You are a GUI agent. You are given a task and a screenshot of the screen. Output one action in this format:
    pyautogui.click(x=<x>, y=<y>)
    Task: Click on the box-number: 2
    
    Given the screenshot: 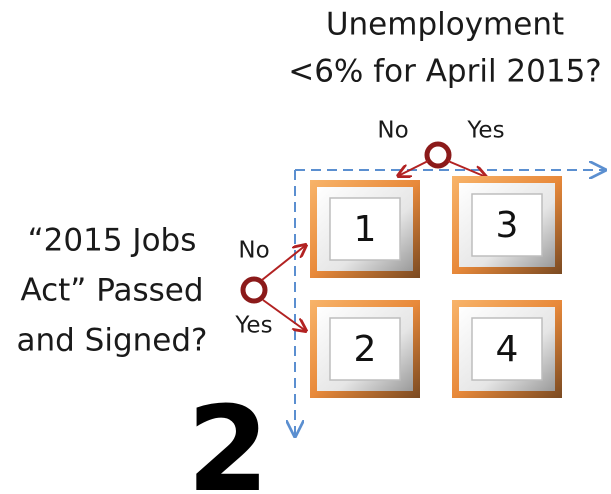 What is the action you would take?
    pyautogui.click(x=365, y=349)
    